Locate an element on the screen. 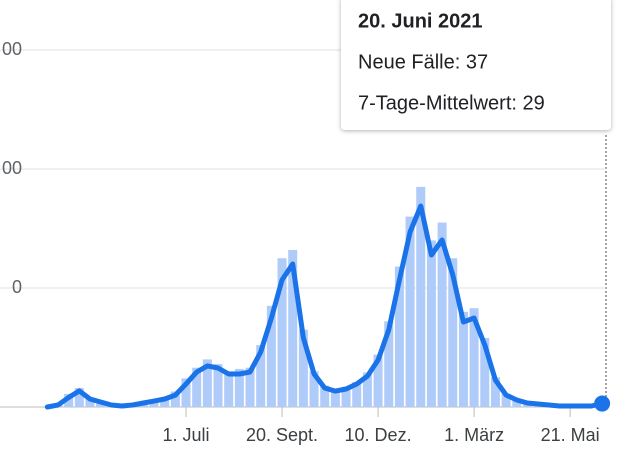  x-tick-label: 1. Juli is located at coordinates (185, 435).